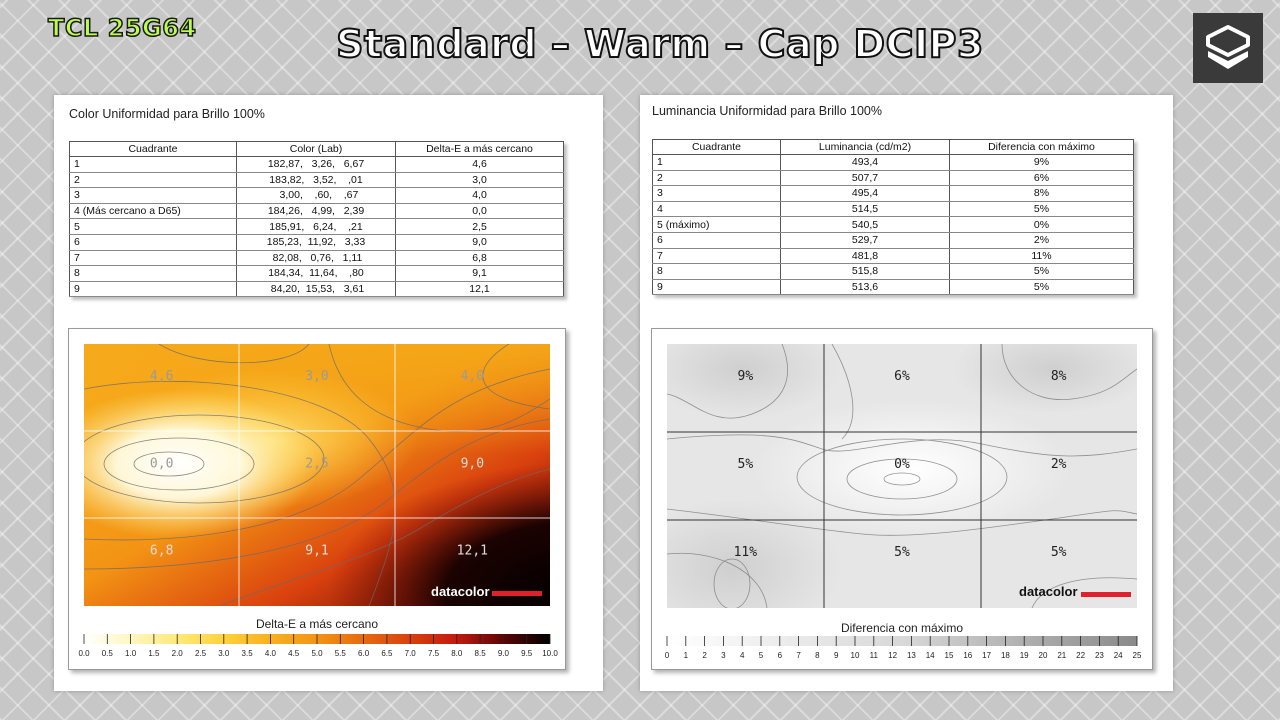  Describe the element at coordinates (1041, 162) in the screenshot. I see `difference-cell: 9%` at that location.